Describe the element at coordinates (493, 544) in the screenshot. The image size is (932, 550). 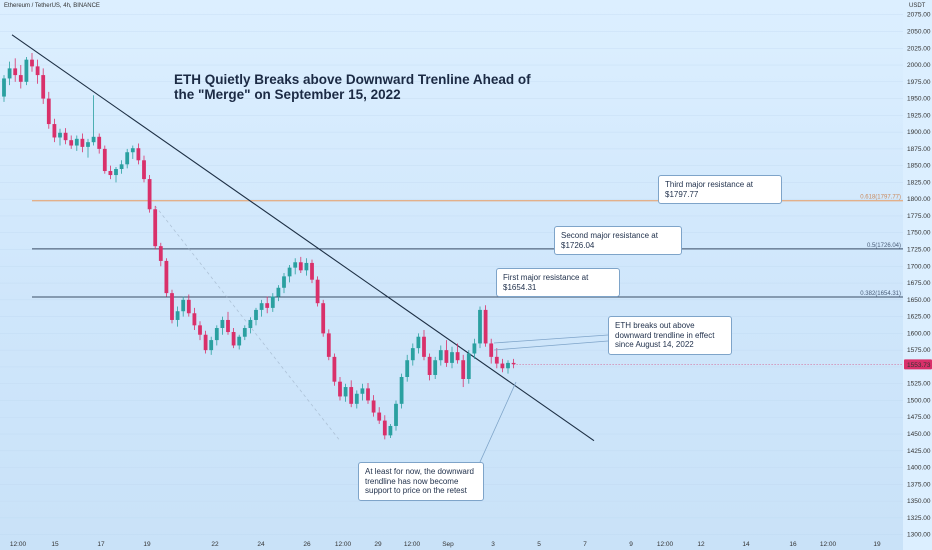
I see `x-tick-label: 3` at that location.